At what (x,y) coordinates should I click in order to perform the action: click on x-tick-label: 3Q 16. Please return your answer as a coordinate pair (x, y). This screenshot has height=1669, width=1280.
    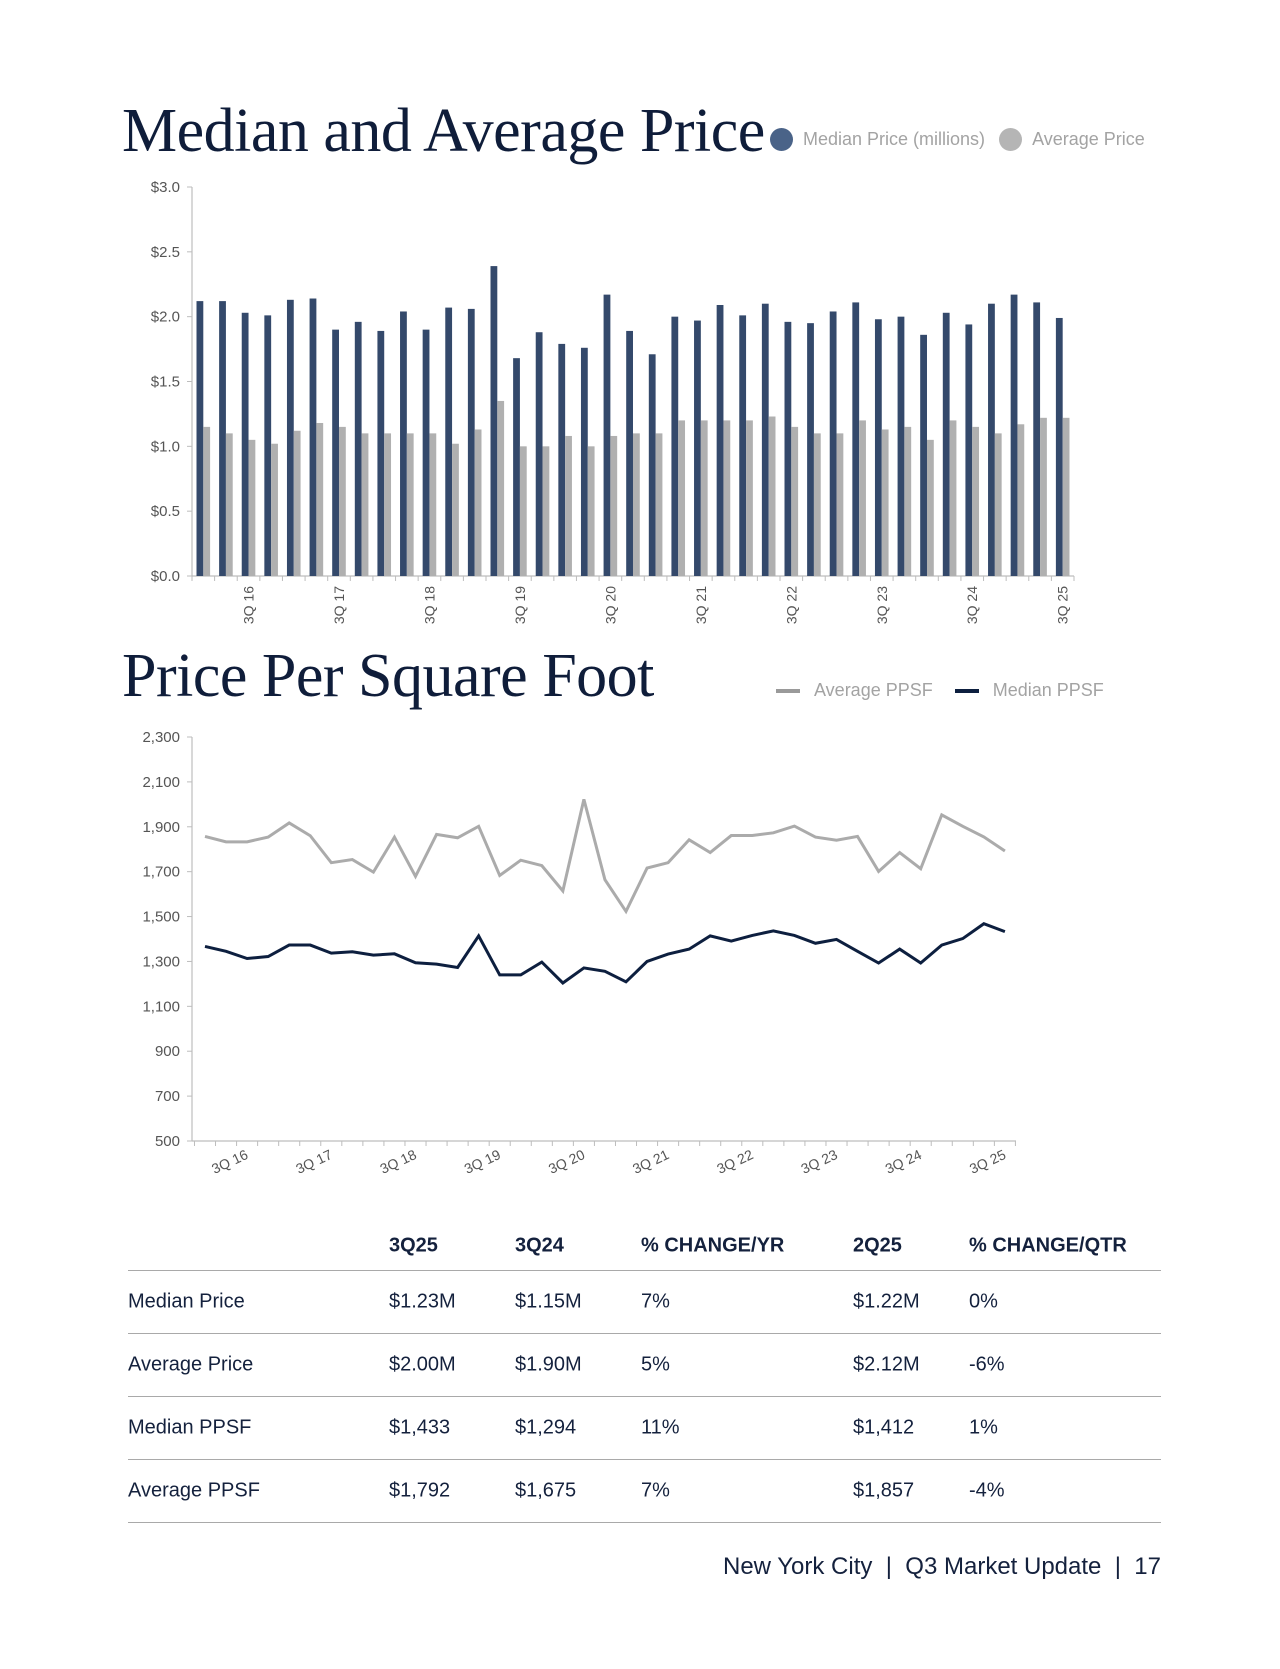
    Looking at the image, I should click on (249, 605).